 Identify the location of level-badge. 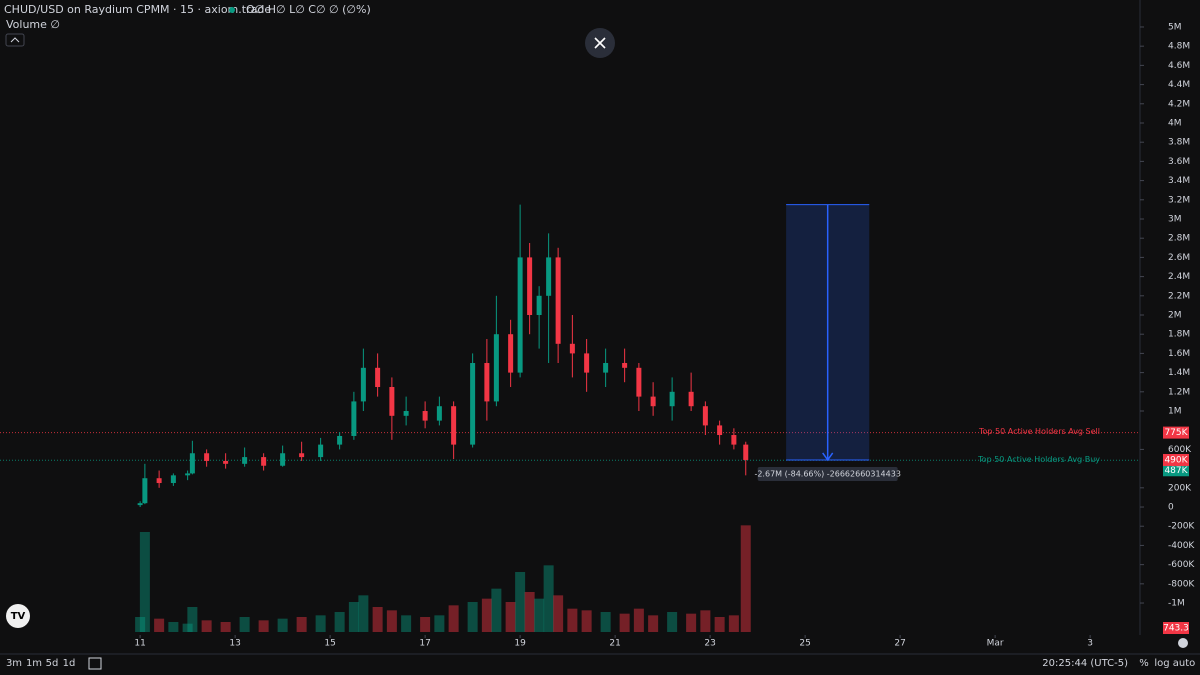
(1176, 470).